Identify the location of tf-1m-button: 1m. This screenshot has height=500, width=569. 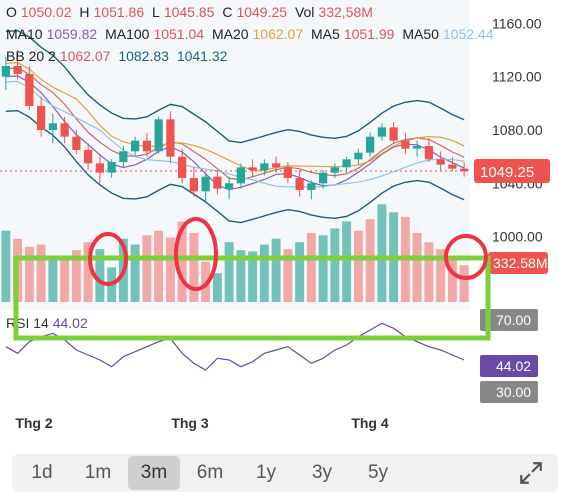
(98, 472).